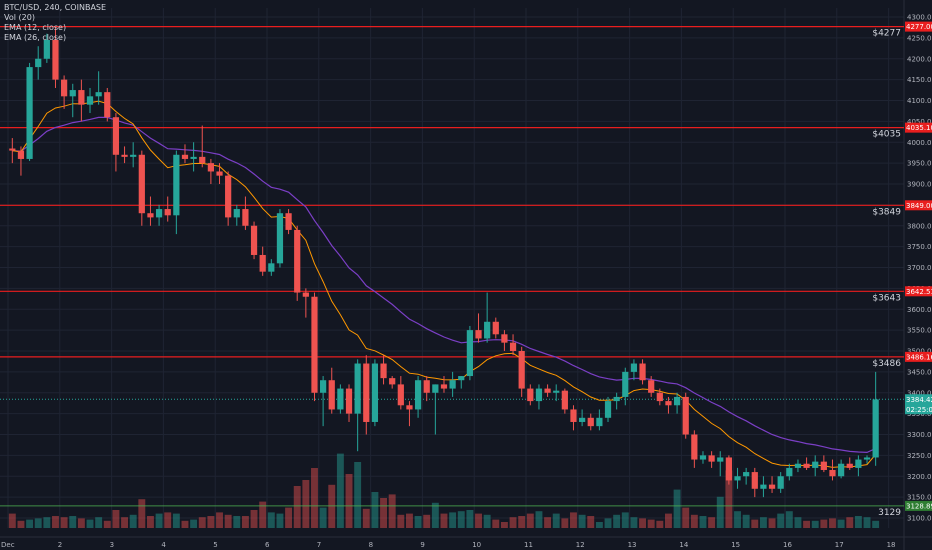  I want to click on x-tick-label: 3, so click(112, 545).